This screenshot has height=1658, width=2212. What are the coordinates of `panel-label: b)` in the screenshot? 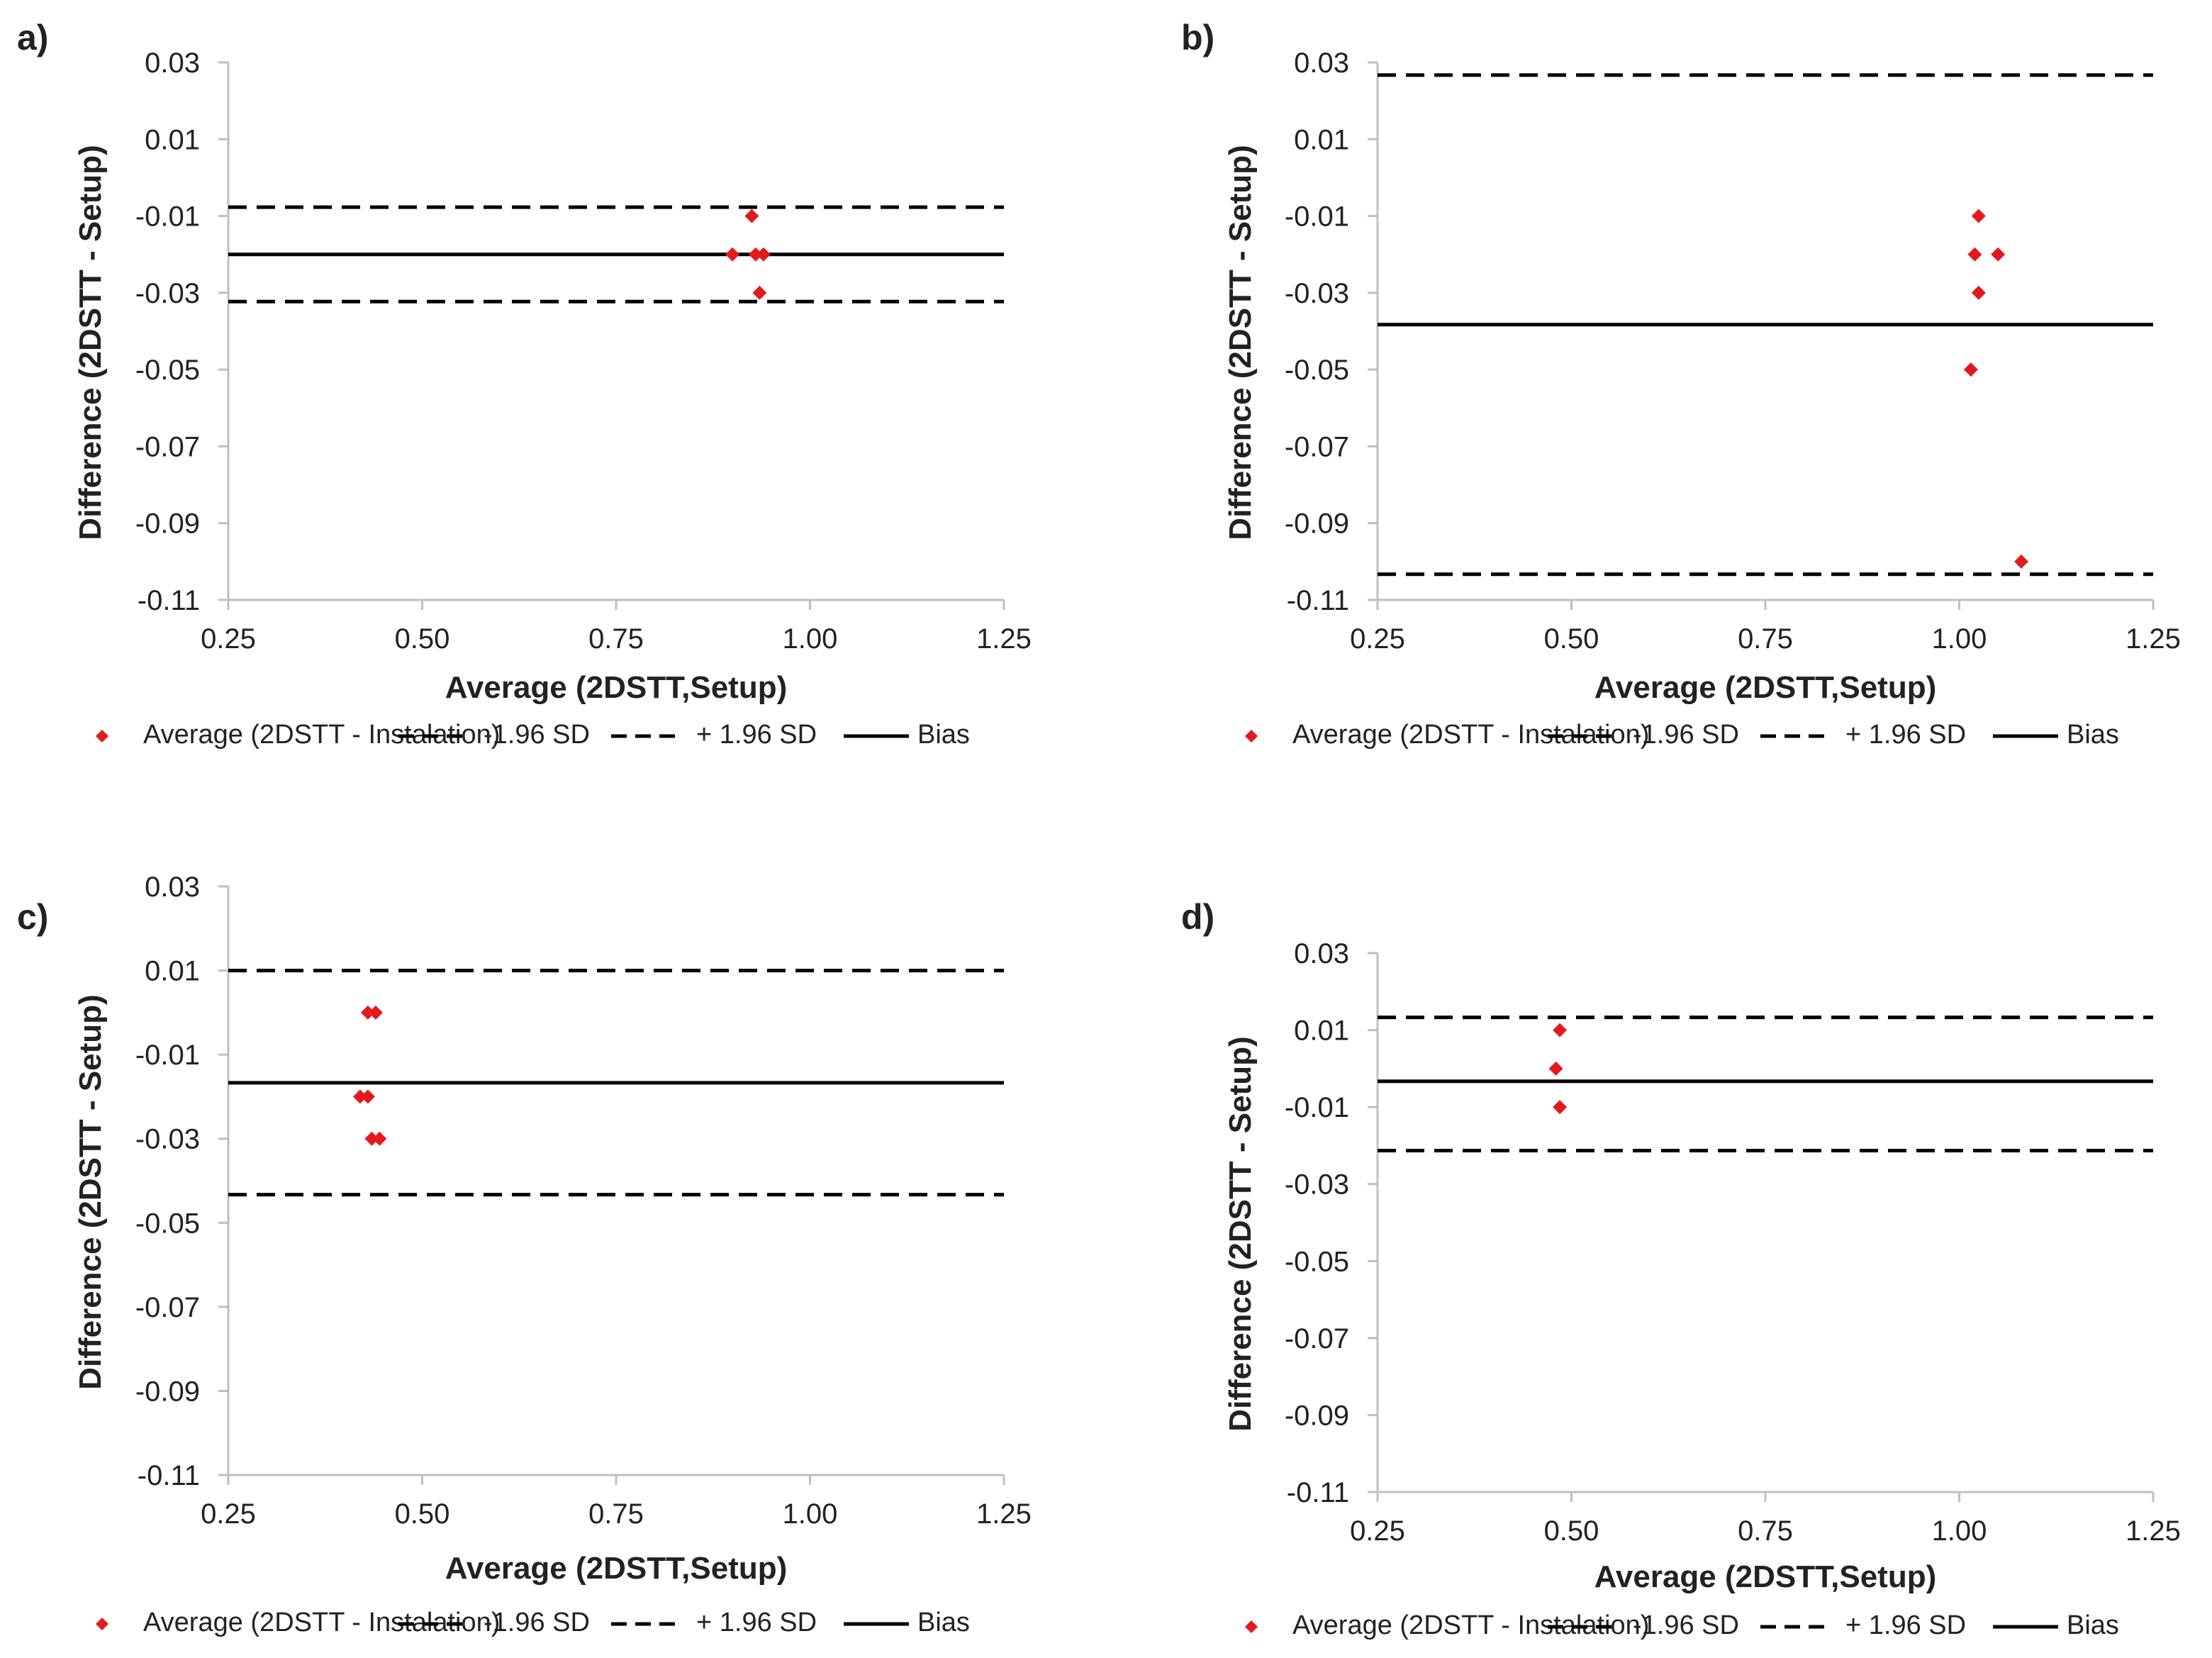 It's located at (1198, 37).